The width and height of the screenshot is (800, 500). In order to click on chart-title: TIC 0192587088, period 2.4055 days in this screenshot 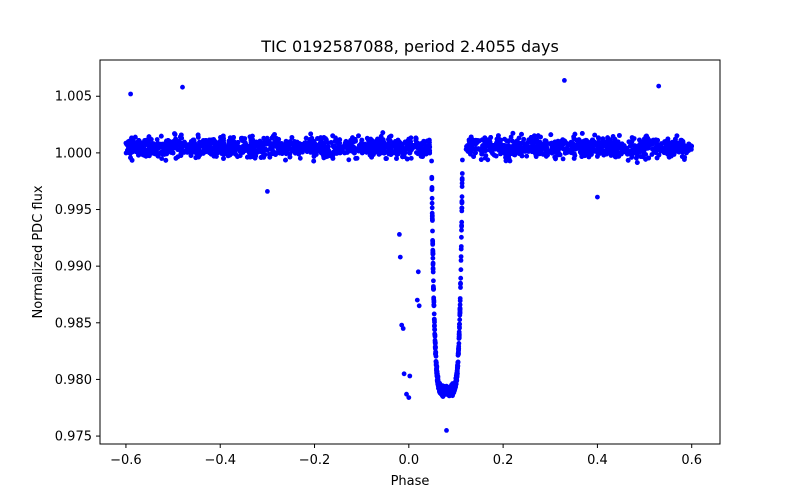, I will do `click(409, 46)`.